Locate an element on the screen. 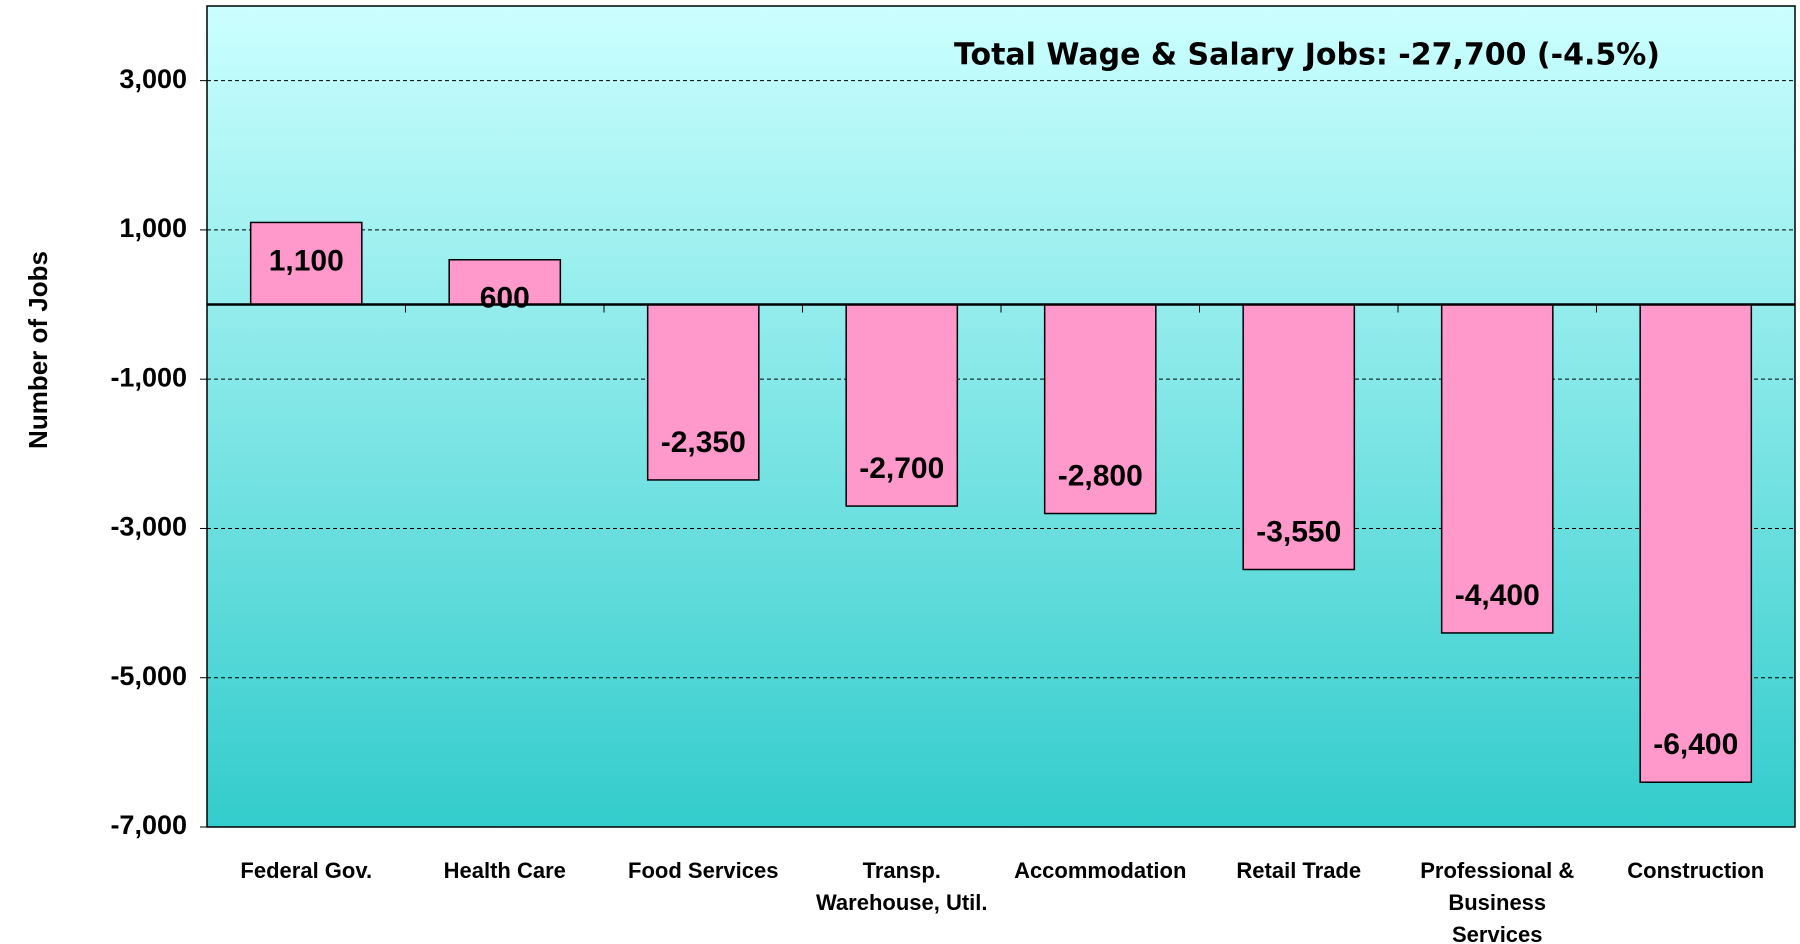  y-tick-label: -7,000 is located at coordinates (148, 825).